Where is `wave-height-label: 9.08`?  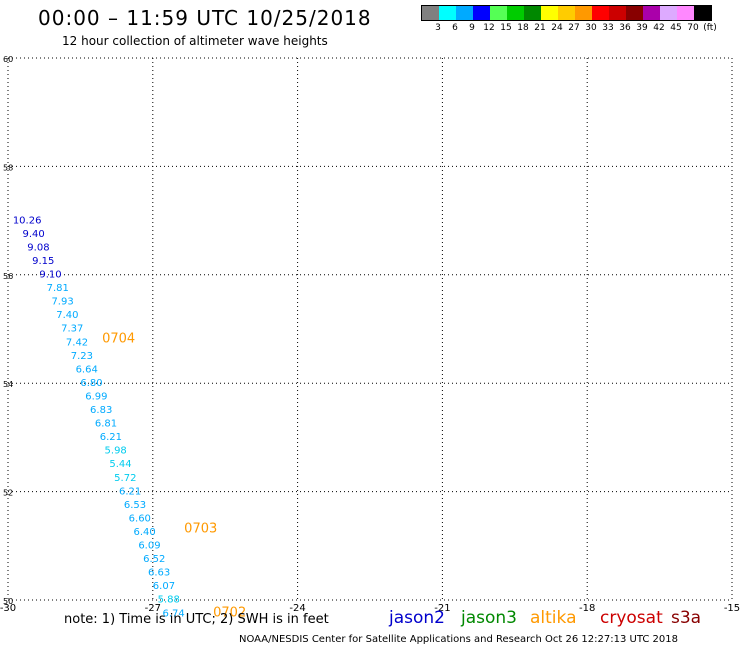
wave-height-label: 9.08 is located at coordinates (38, 247).